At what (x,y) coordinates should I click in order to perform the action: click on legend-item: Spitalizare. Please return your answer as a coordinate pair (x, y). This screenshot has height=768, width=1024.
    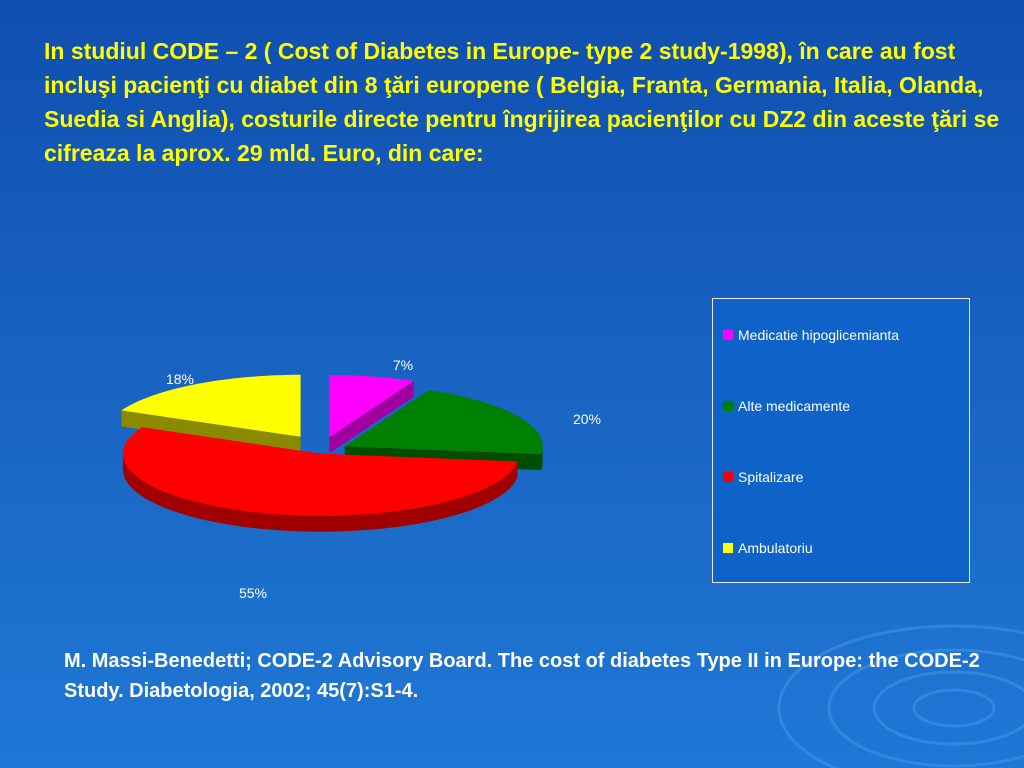
    Looking at the image, I should click on (763, 477).